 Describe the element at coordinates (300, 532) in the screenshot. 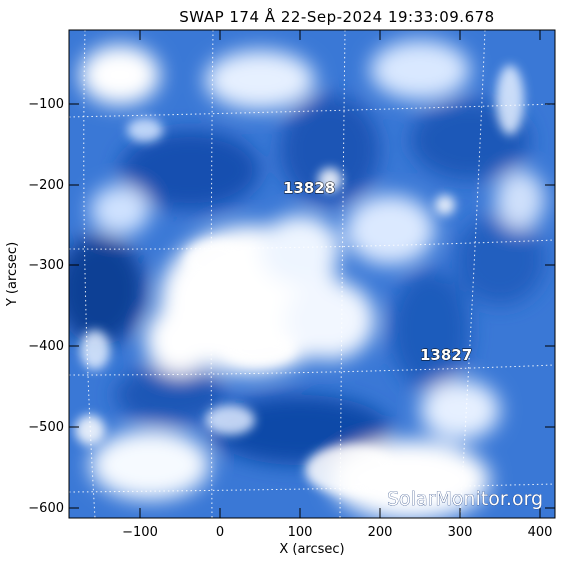

I see `x-tick-label: 100` at that location.